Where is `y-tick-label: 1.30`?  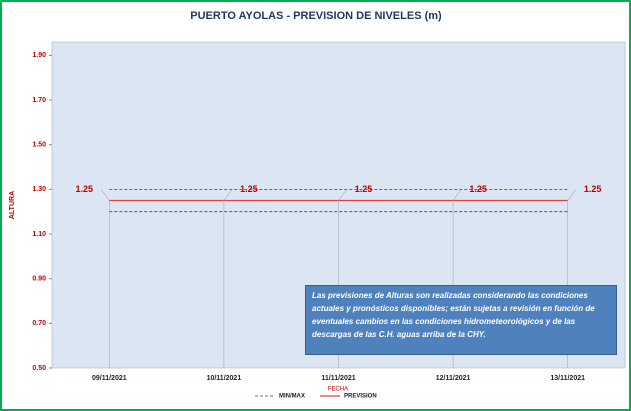 y-tick-label: 1.30 is located at coordinates (39, 189).